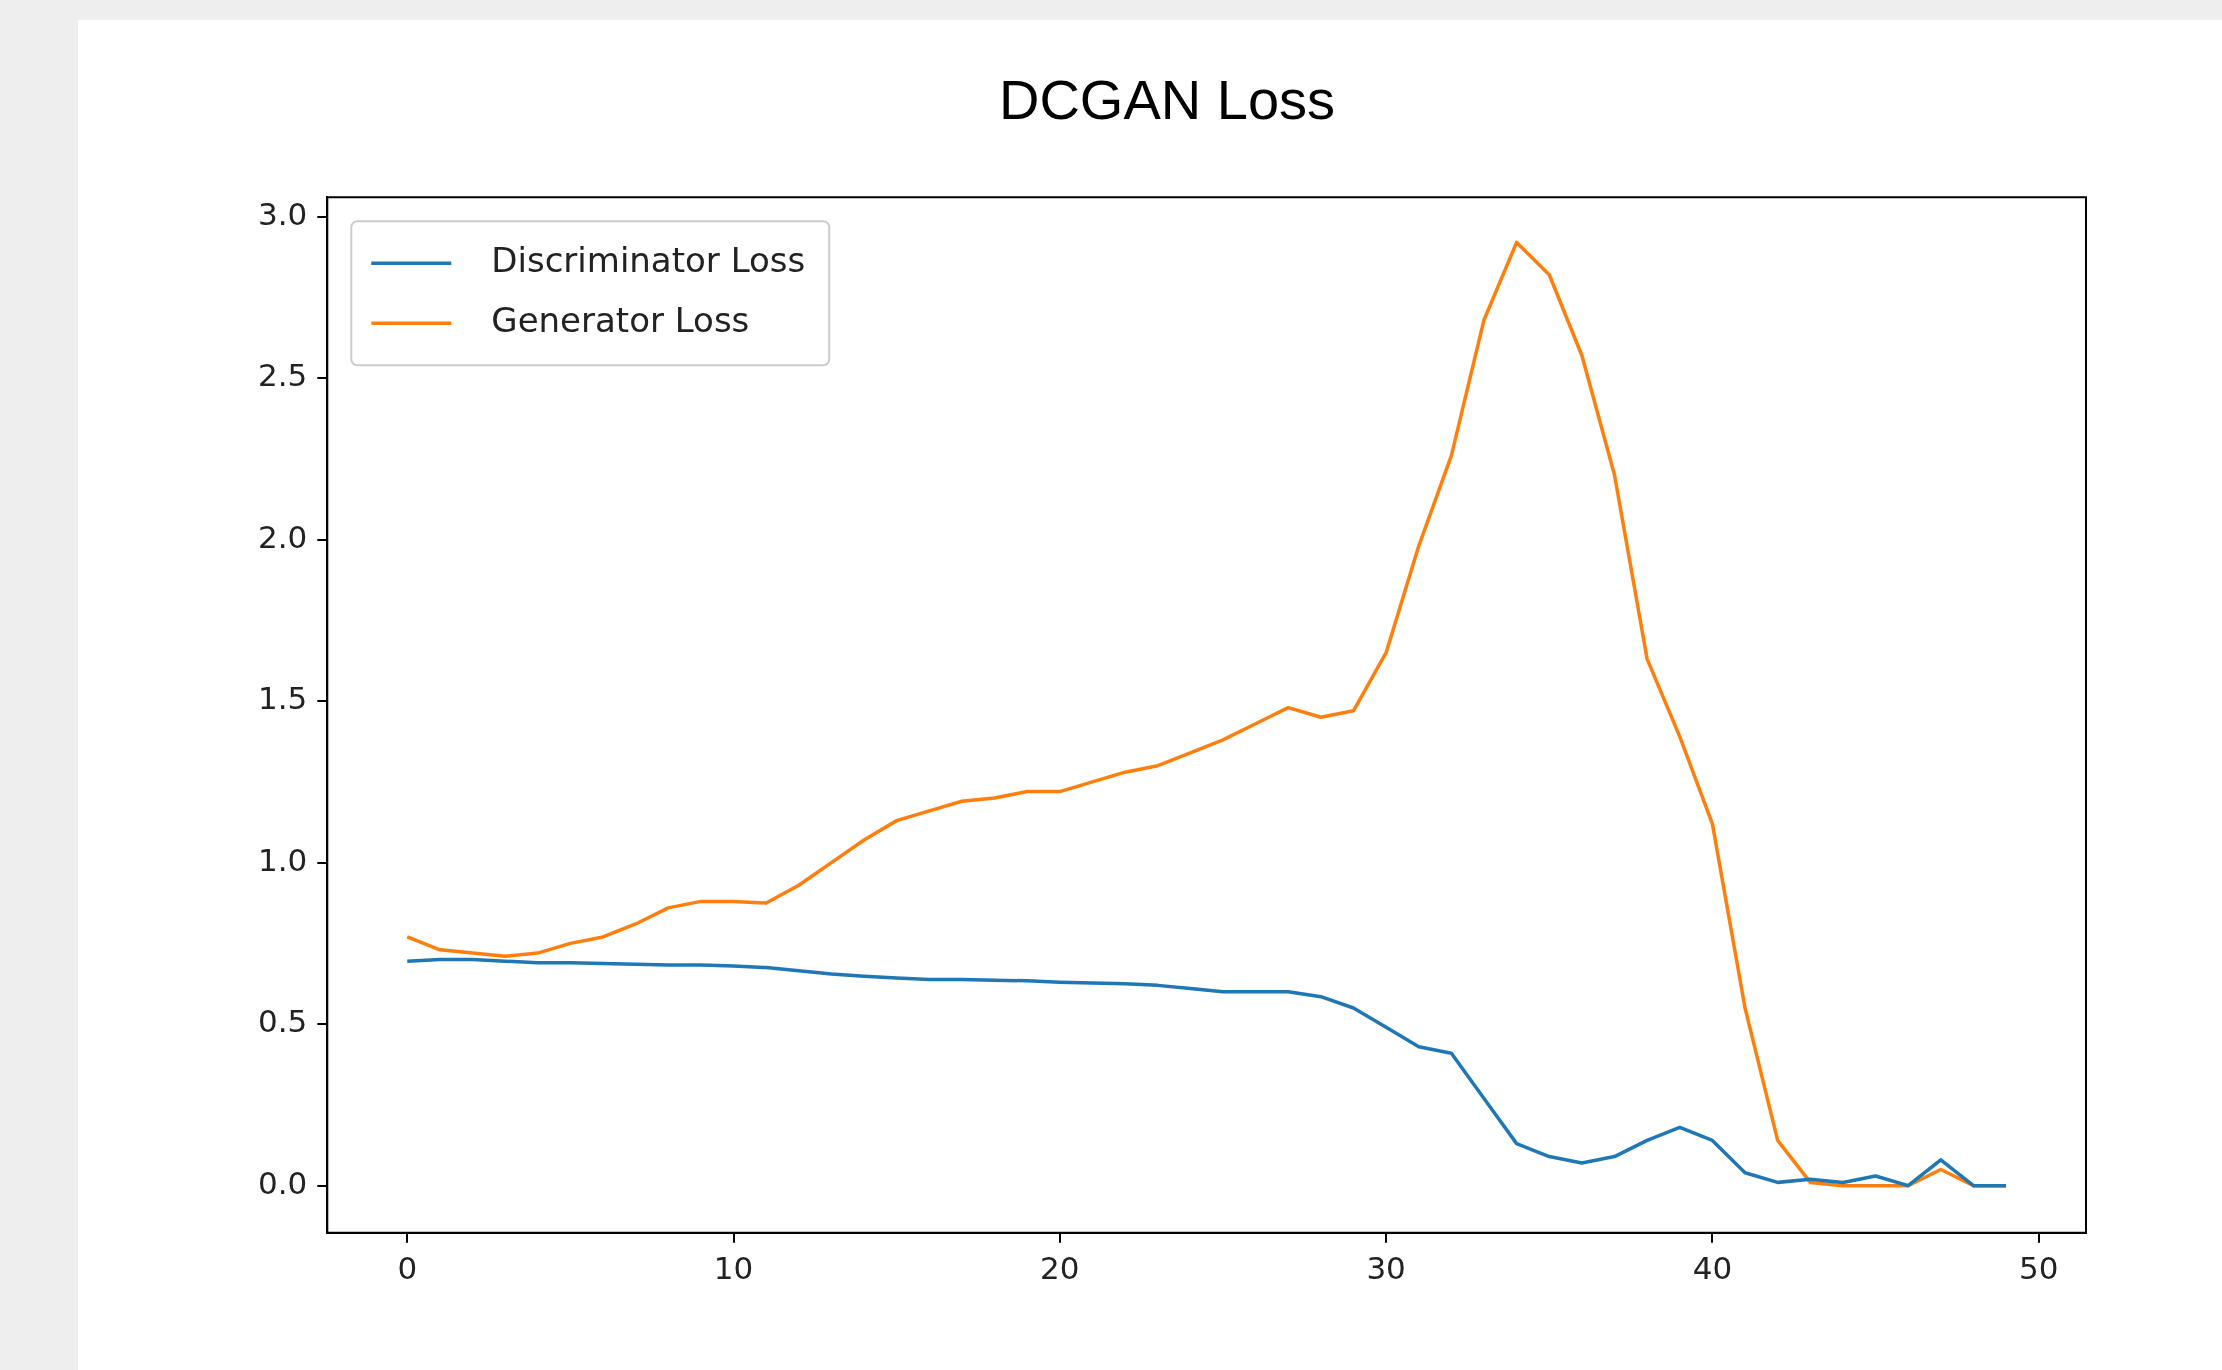  What do you see at coordinates (282, 859) in the screenshot?
I see `y-tick-label: 1.0` at bounding box center [282, 859].